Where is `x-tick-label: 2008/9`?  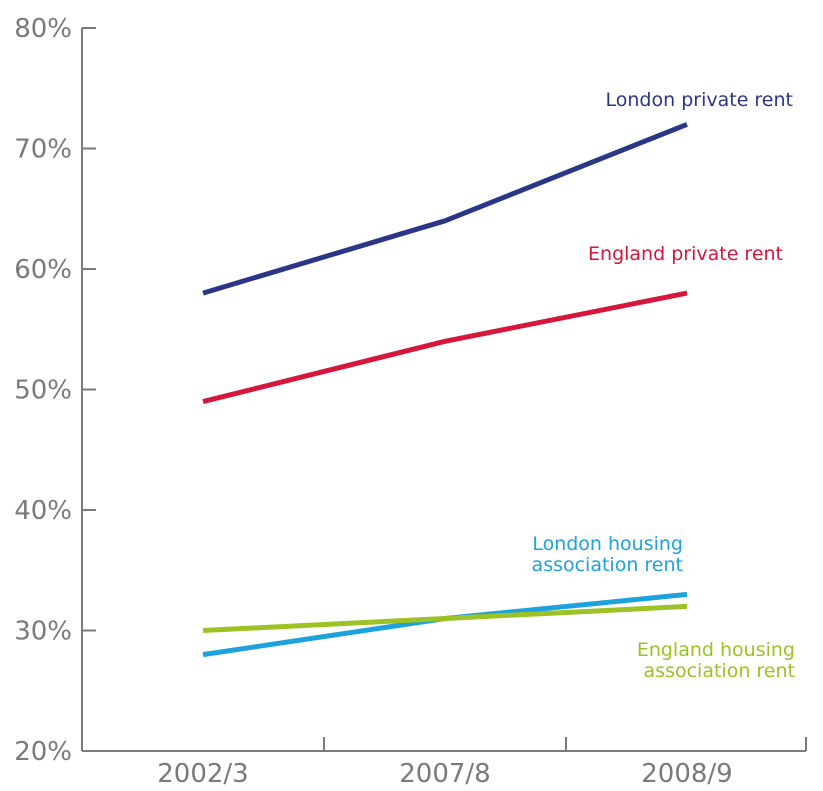 x-tick-label: 2008/9 is located at coordinates (686, 774).